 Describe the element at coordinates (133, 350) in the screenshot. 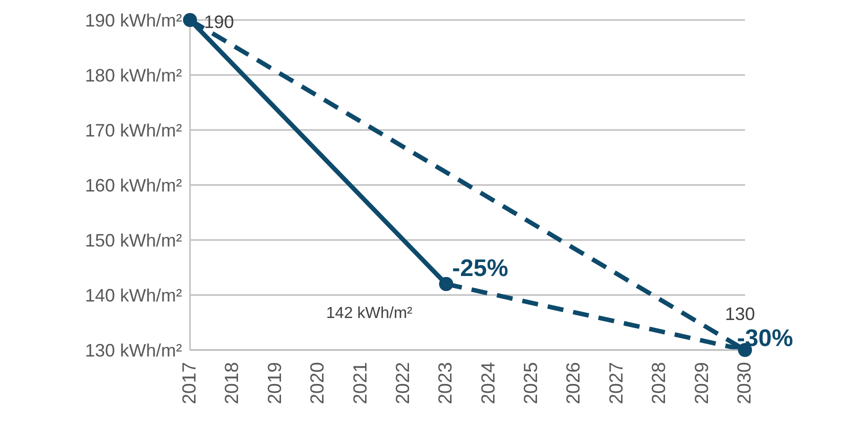

I see `y-tick-label: 130 kWh/m²` at that location.